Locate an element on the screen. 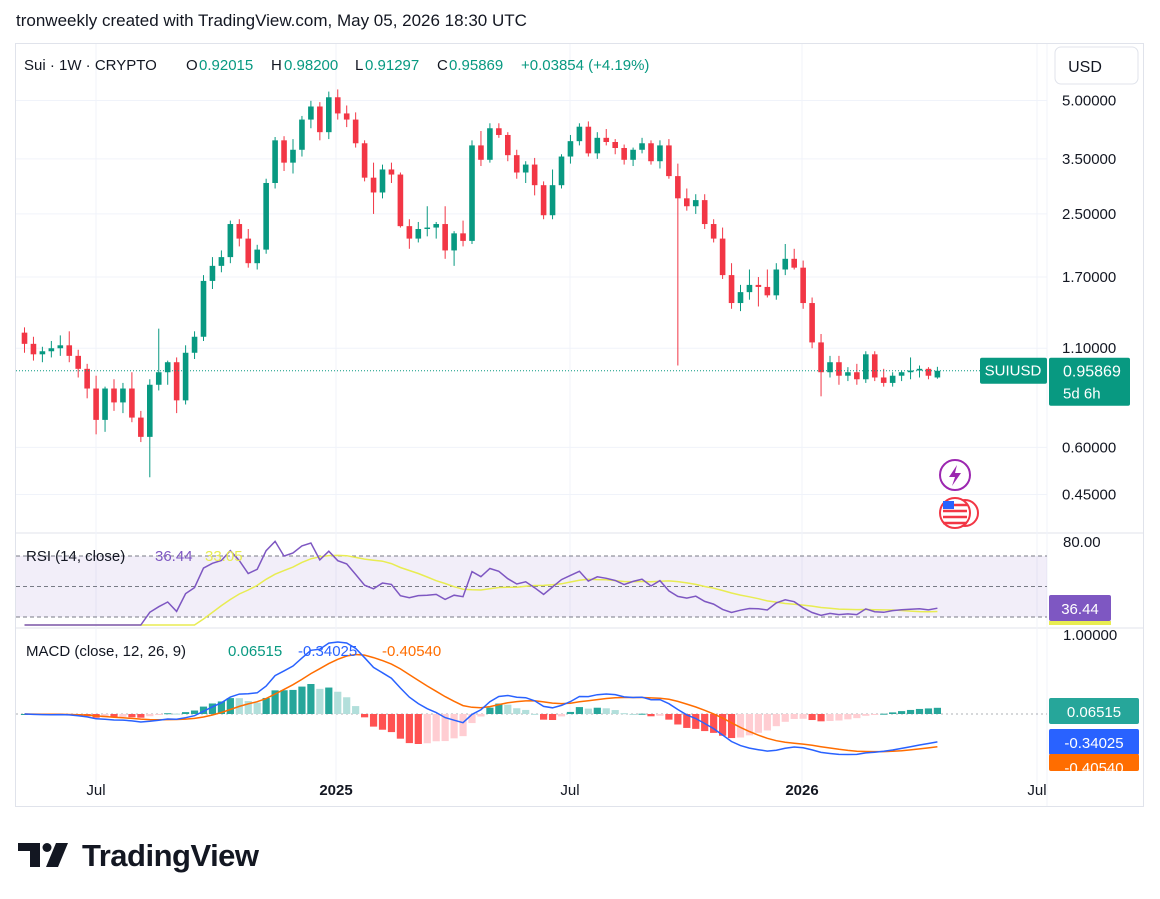  macd-label: MACD (close, 12, 26, 9) is located at coordinates (106, 651).